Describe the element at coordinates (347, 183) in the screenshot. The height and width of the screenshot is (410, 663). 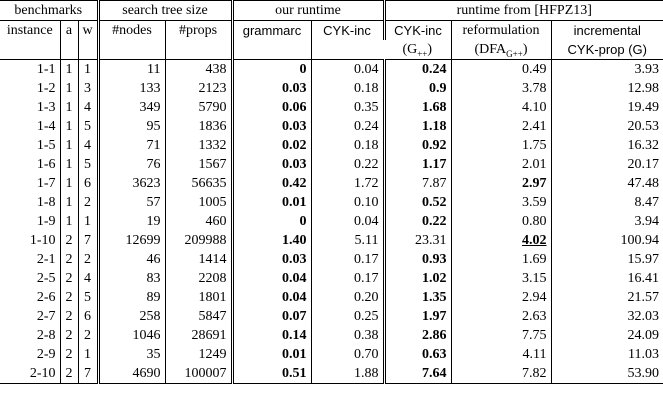
I see `cell: 1.72` at that location.